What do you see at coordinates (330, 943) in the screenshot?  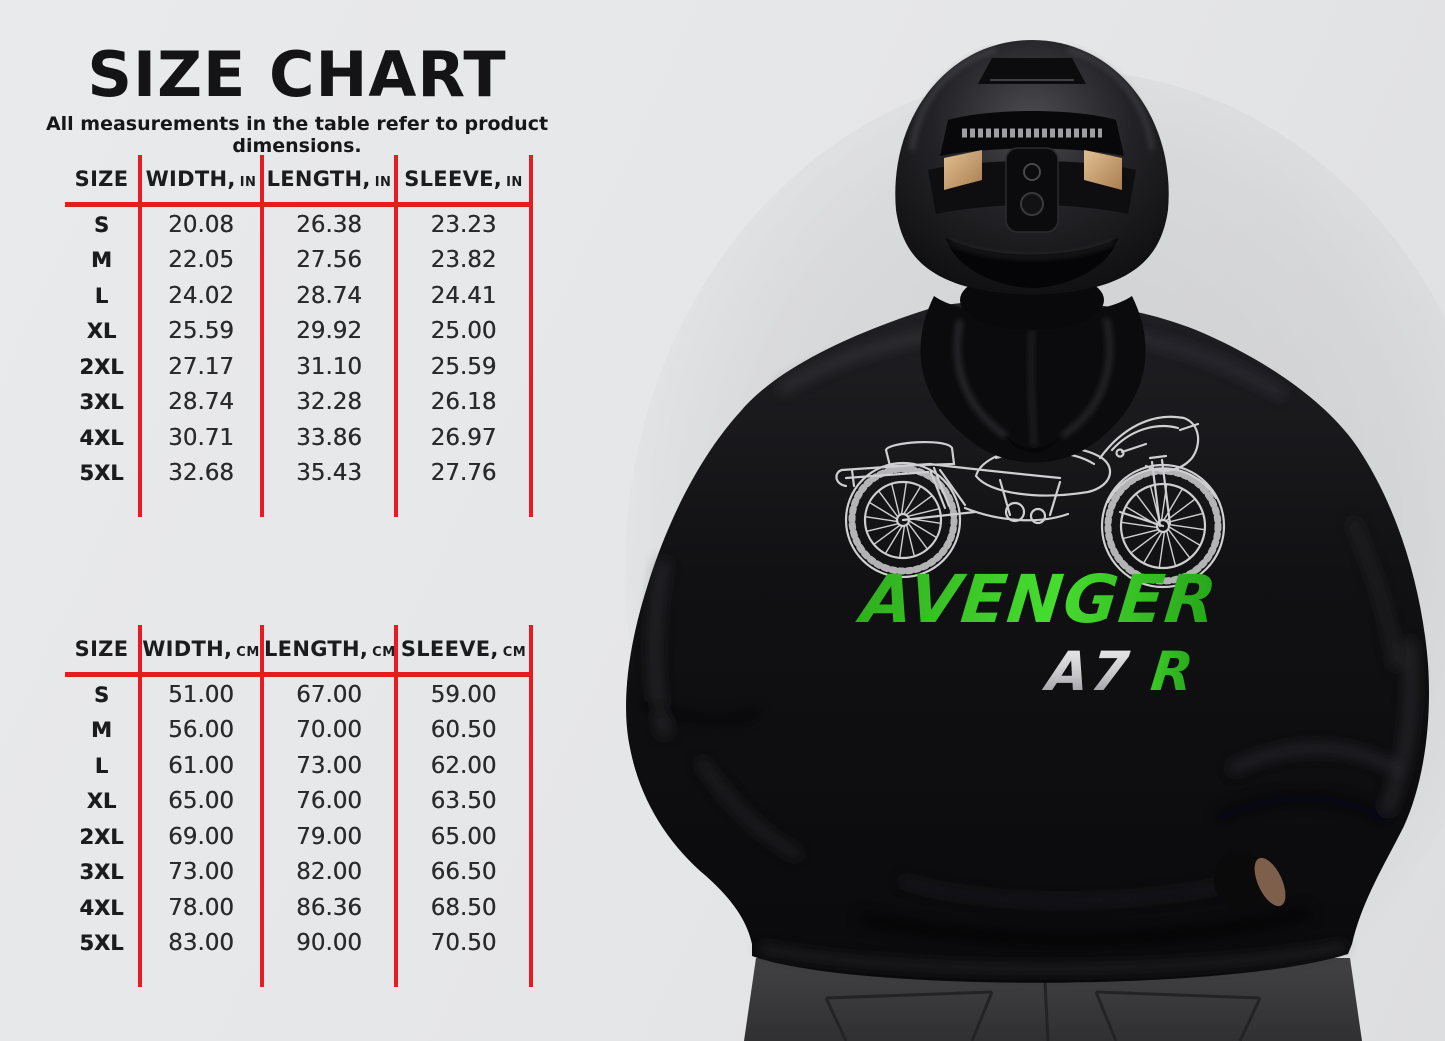 I see `value-cell: 90.00` at bounding box center [330, 943].